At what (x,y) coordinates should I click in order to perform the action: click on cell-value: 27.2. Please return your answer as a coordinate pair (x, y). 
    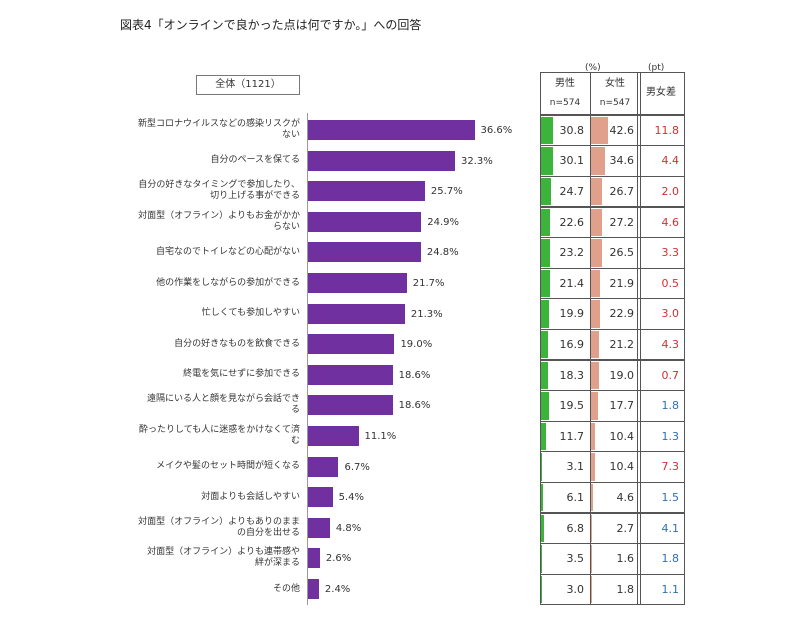
    Looking at the image, I should click on (622, 222).